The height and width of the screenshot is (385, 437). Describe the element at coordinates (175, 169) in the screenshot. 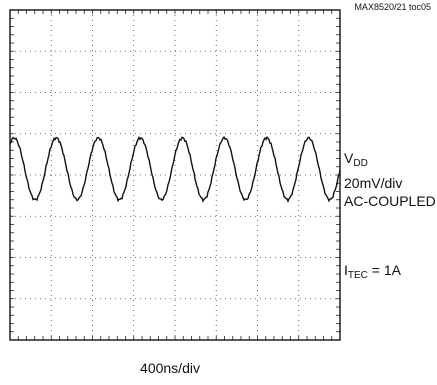

I see `vdd-waveform` at that location.